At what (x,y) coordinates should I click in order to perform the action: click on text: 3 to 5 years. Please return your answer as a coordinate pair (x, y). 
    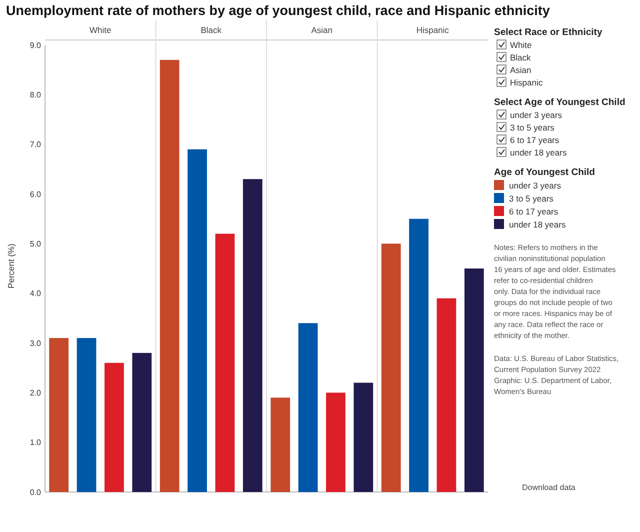
    Looking at the image, I should click on (532, 127).